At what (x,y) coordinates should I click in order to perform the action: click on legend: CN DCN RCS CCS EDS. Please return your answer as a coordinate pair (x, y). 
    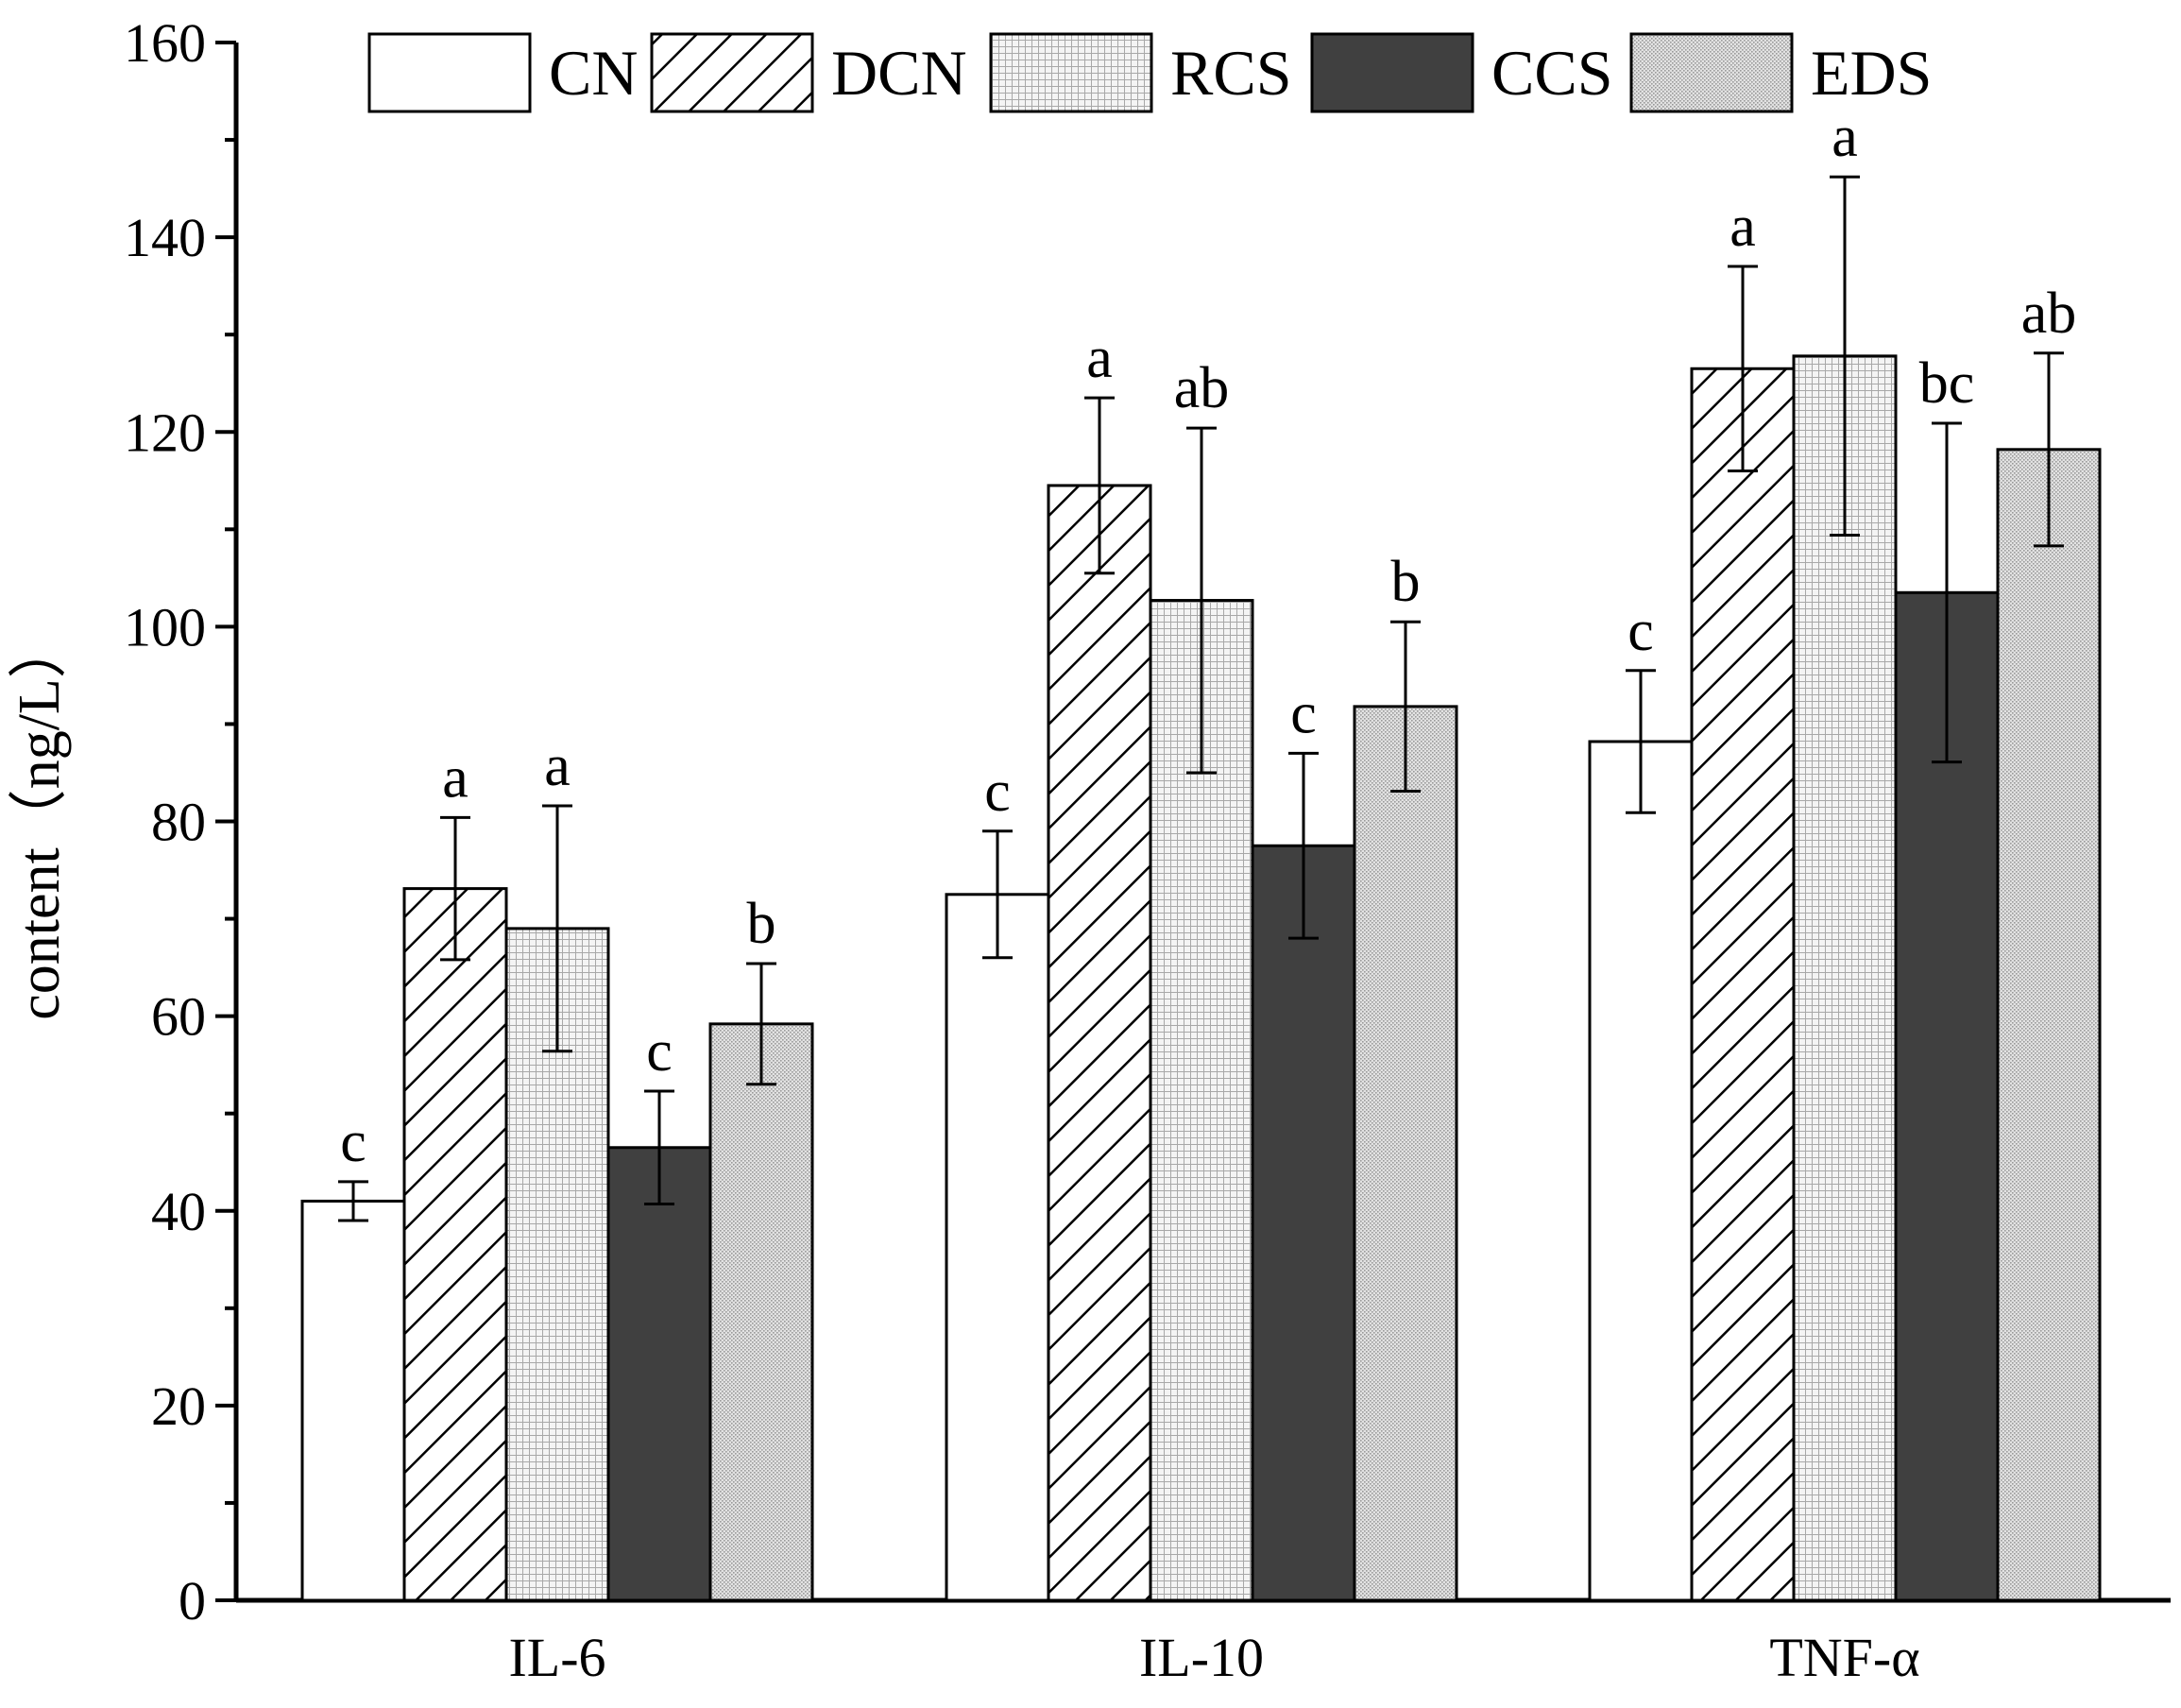
    Looking at the image, I should click on (1149, 72).